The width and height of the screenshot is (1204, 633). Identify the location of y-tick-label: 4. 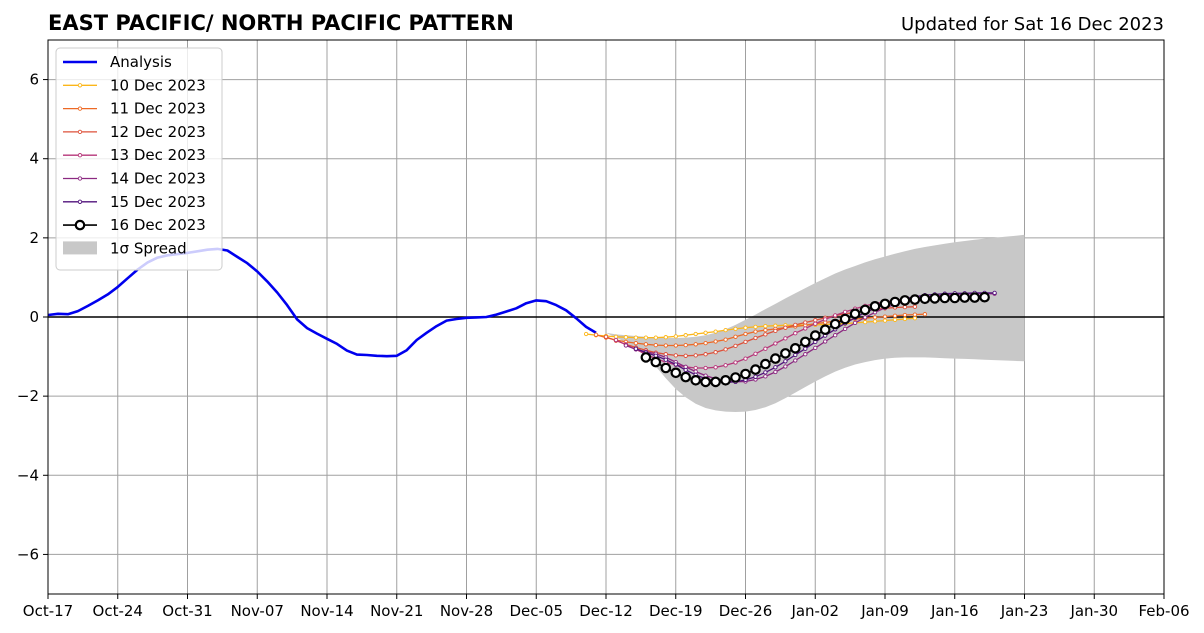
(34, 159).